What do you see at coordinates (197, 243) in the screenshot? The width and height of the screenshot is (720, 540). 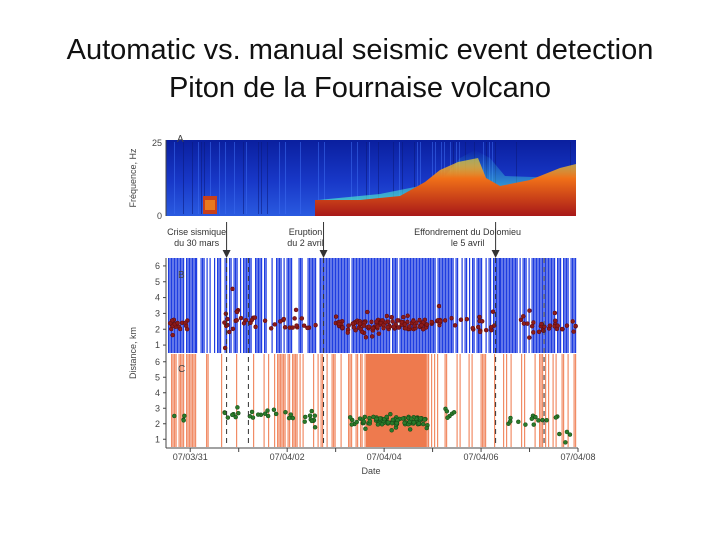 I see `event-label: du 30 mars` at bounding box center [197, 243].